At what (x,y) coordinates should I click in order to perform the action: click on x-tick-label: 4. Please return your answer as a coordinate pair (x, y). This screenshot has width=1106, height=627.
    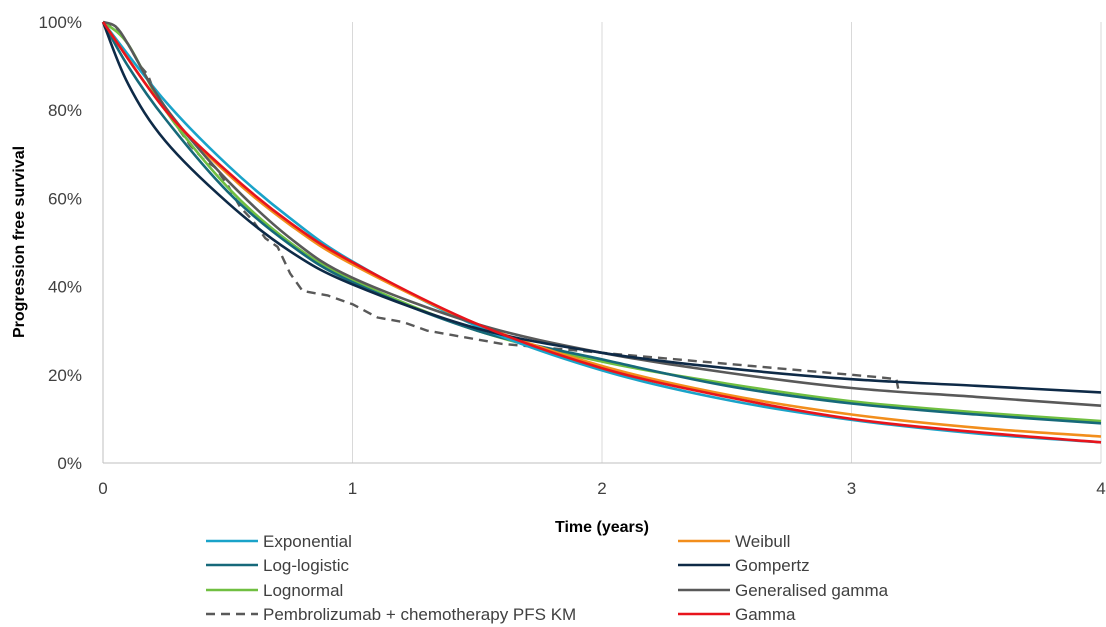
    Looking at the image, I should click on (1100, 488).